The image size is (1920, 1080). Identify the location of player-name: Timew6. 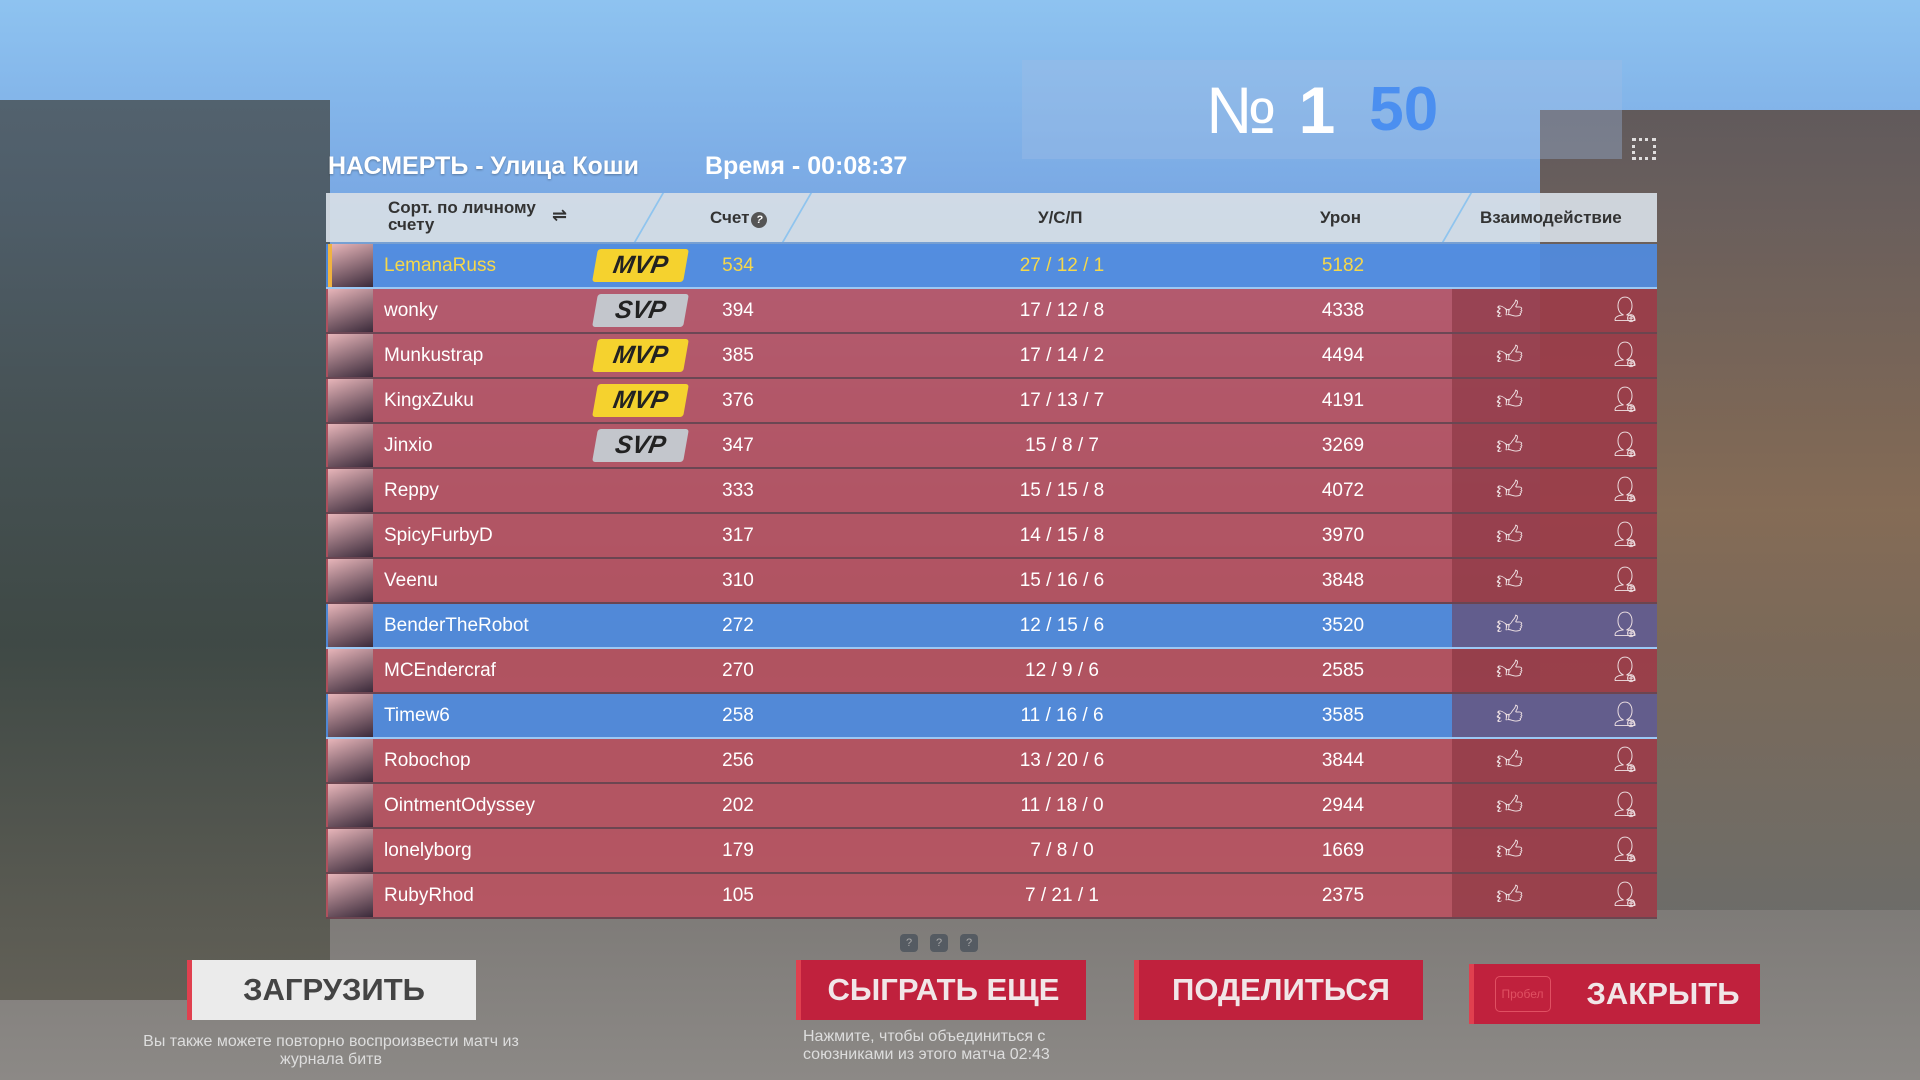
(417, 715).